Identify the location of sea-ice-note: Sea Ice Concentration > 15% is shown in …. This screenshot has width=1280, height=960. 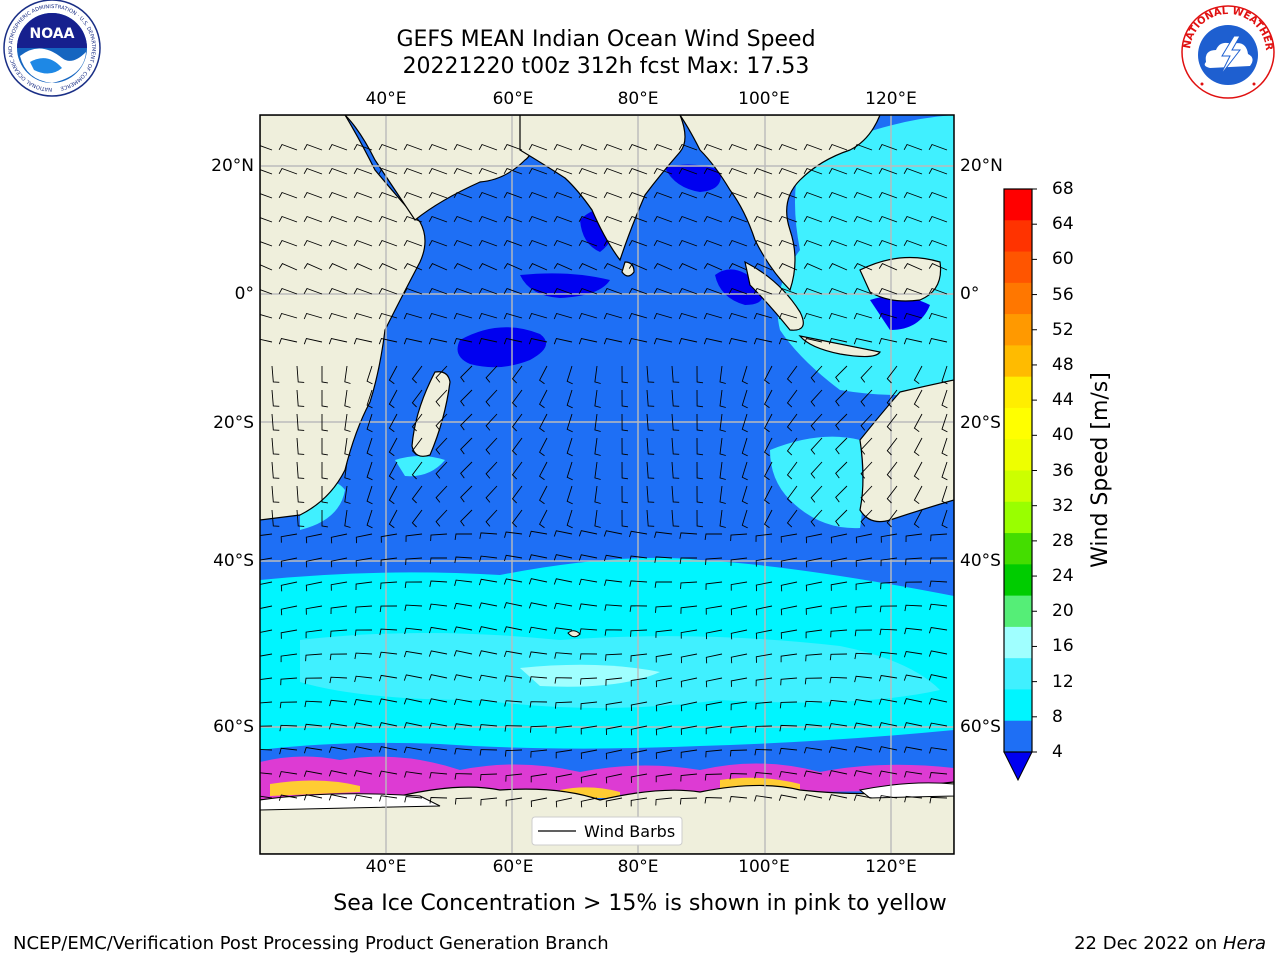
(640, 903).